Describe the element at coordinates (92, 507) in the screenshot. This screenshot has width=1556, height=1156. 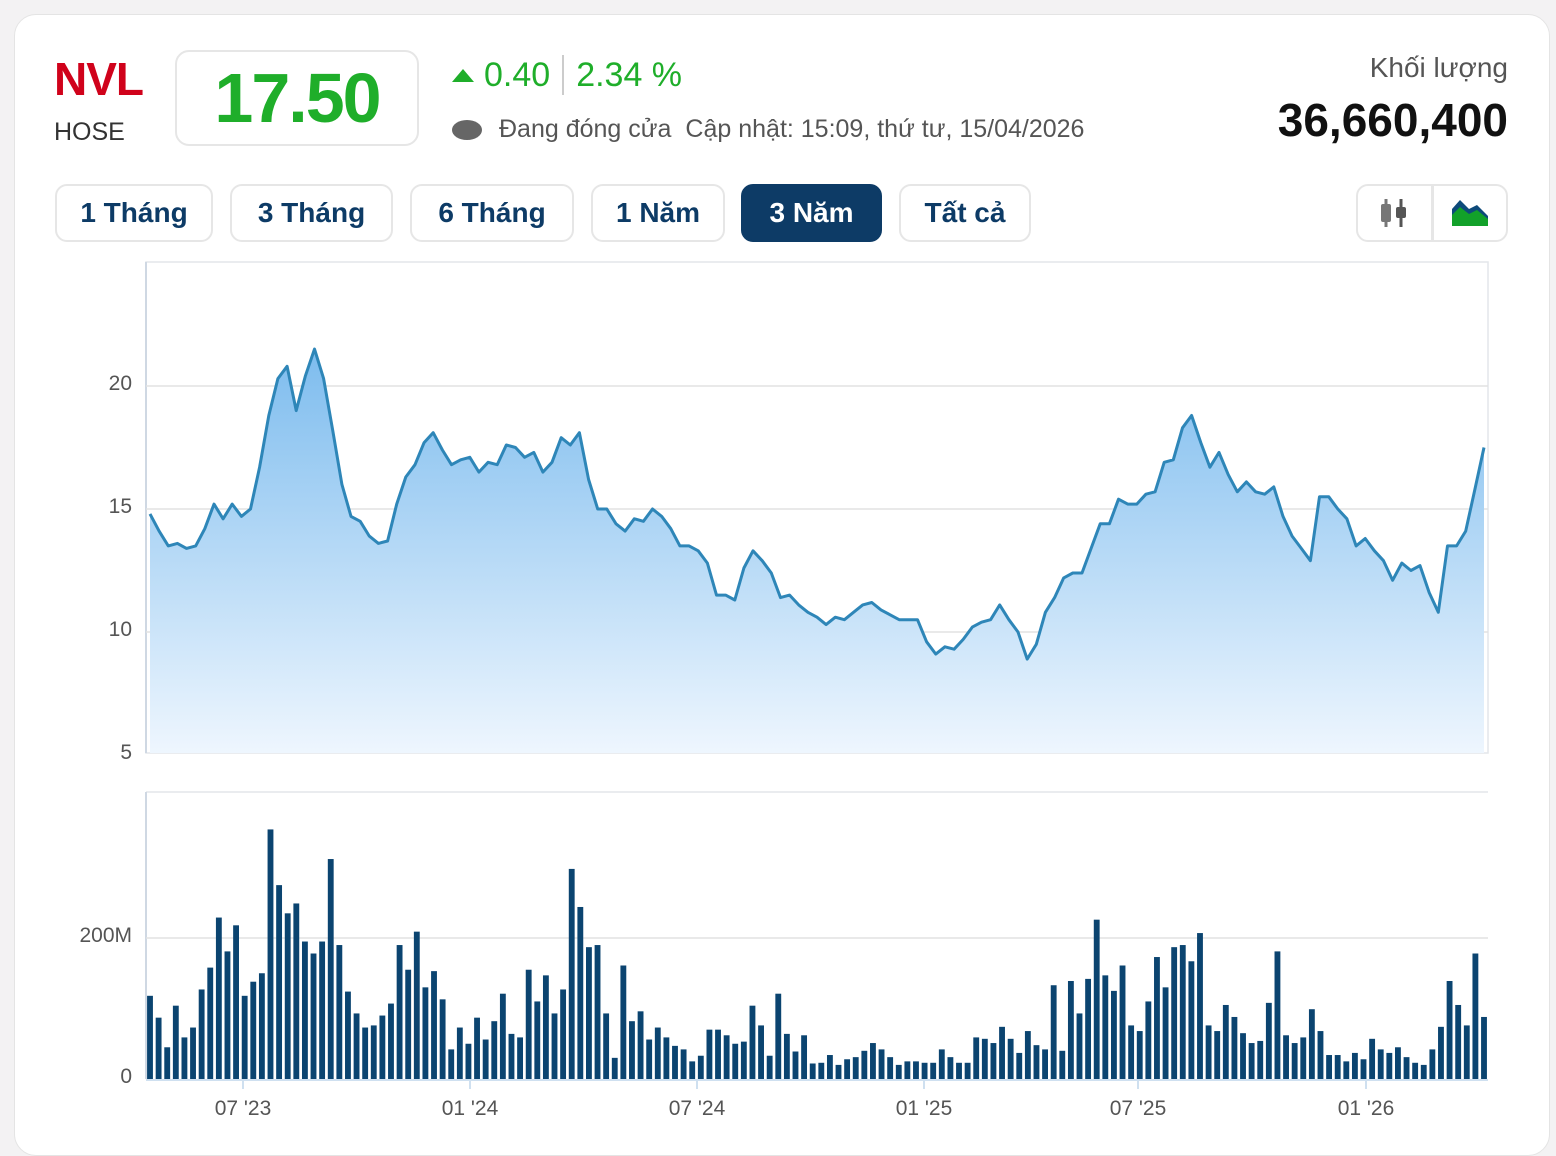
I see `price-y-tick-label: 15` at that location.